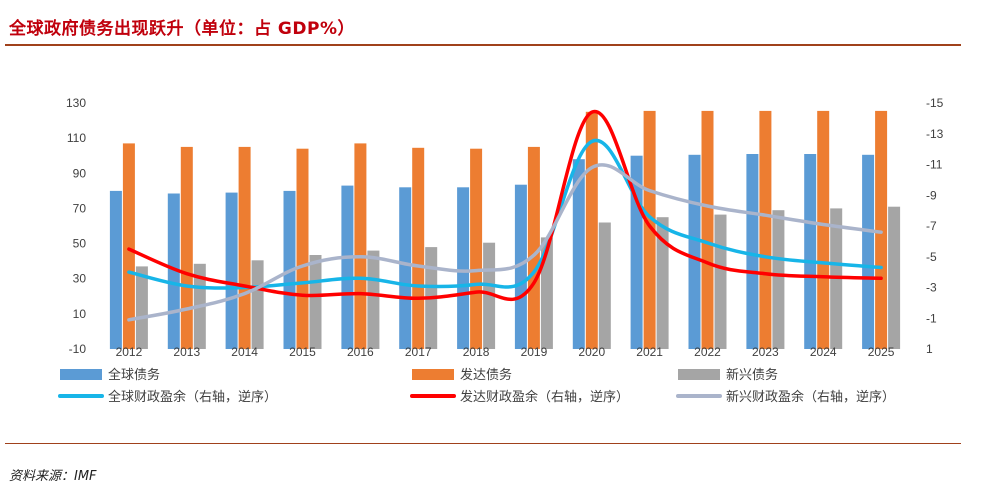 The image size is (982, 492). I want to click on x-axis-tick: 2016, so click(360, 352).